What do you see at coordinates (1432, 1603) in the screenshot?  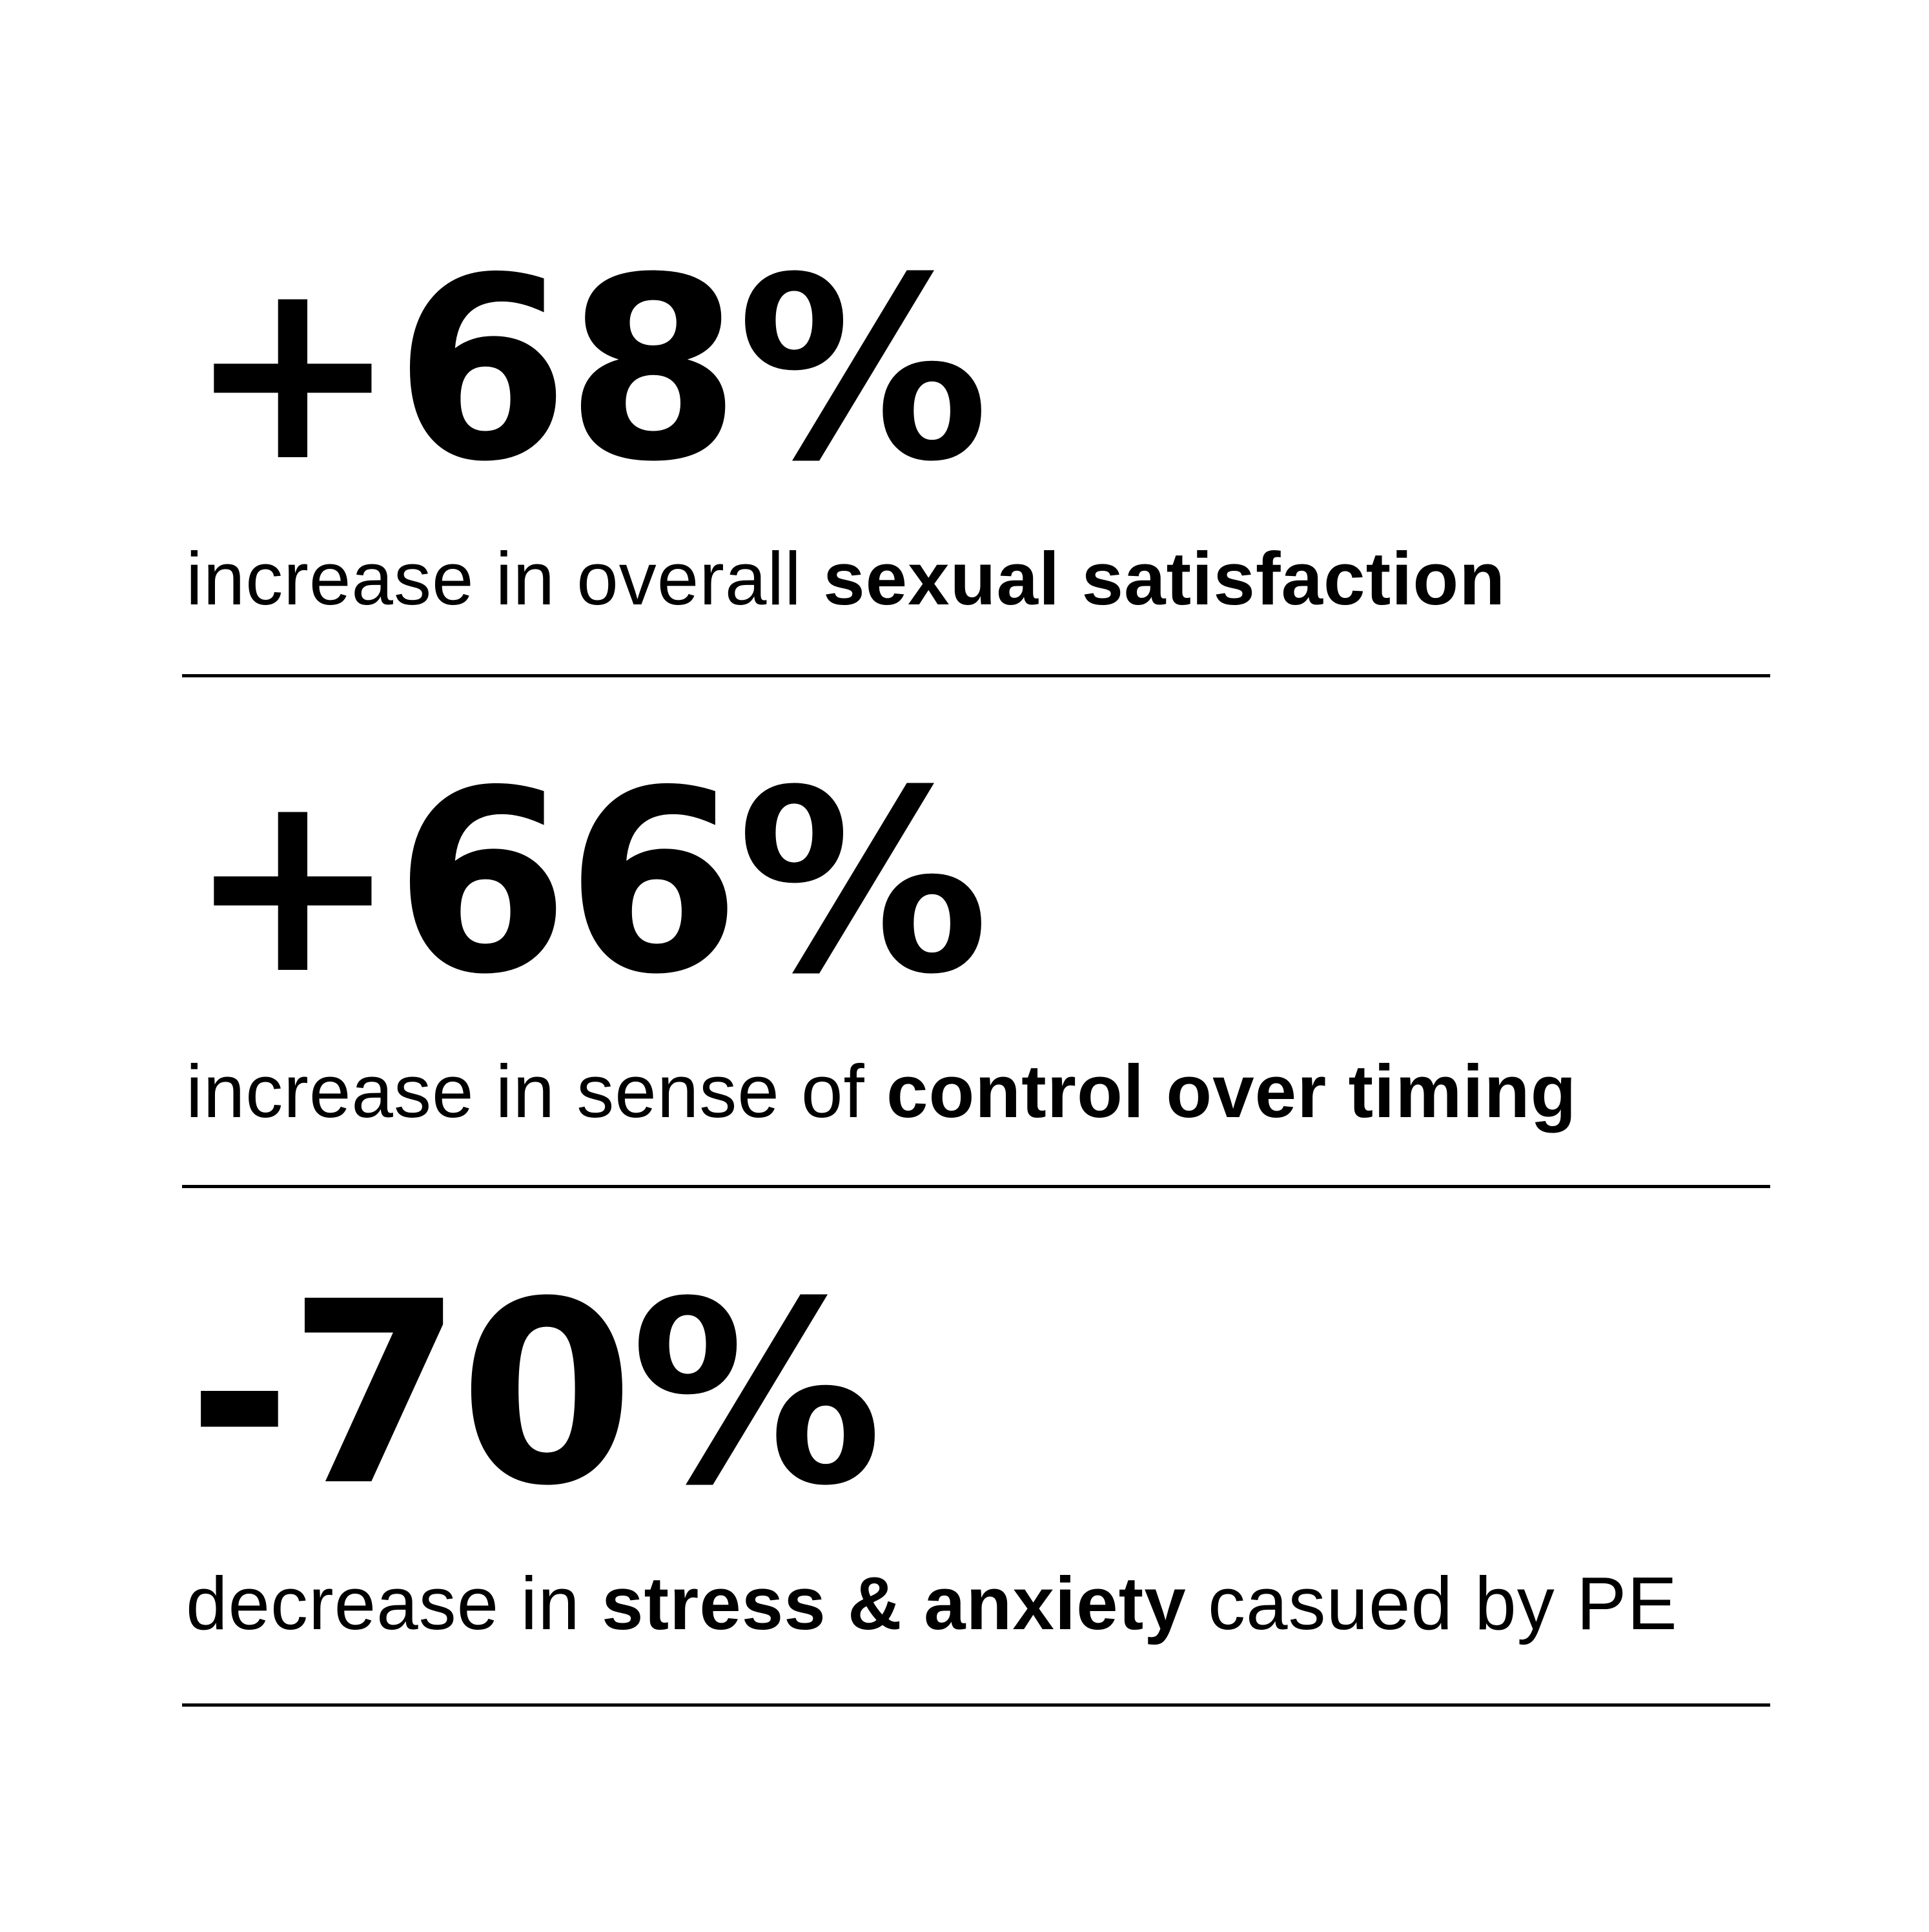 I see `stat-caption-suffix: casued by PE` at bounding box center [1432, 1603].